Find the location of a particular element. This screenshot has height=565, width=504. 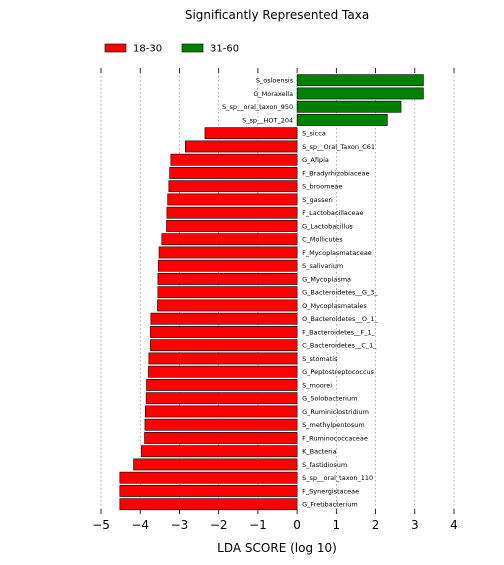

category-label: O_Mycoplasmatales is located at coordinates (334, 306).